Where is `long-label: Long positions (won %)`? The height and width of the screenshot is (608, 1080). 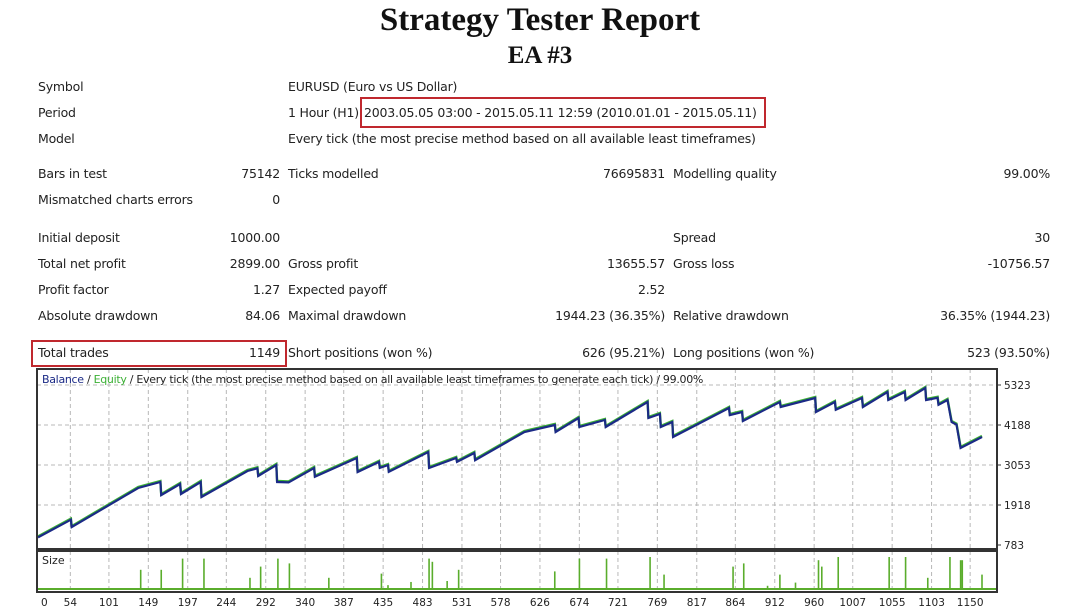
long-label: Long positions (won %) is located at coordinates (744, 352).